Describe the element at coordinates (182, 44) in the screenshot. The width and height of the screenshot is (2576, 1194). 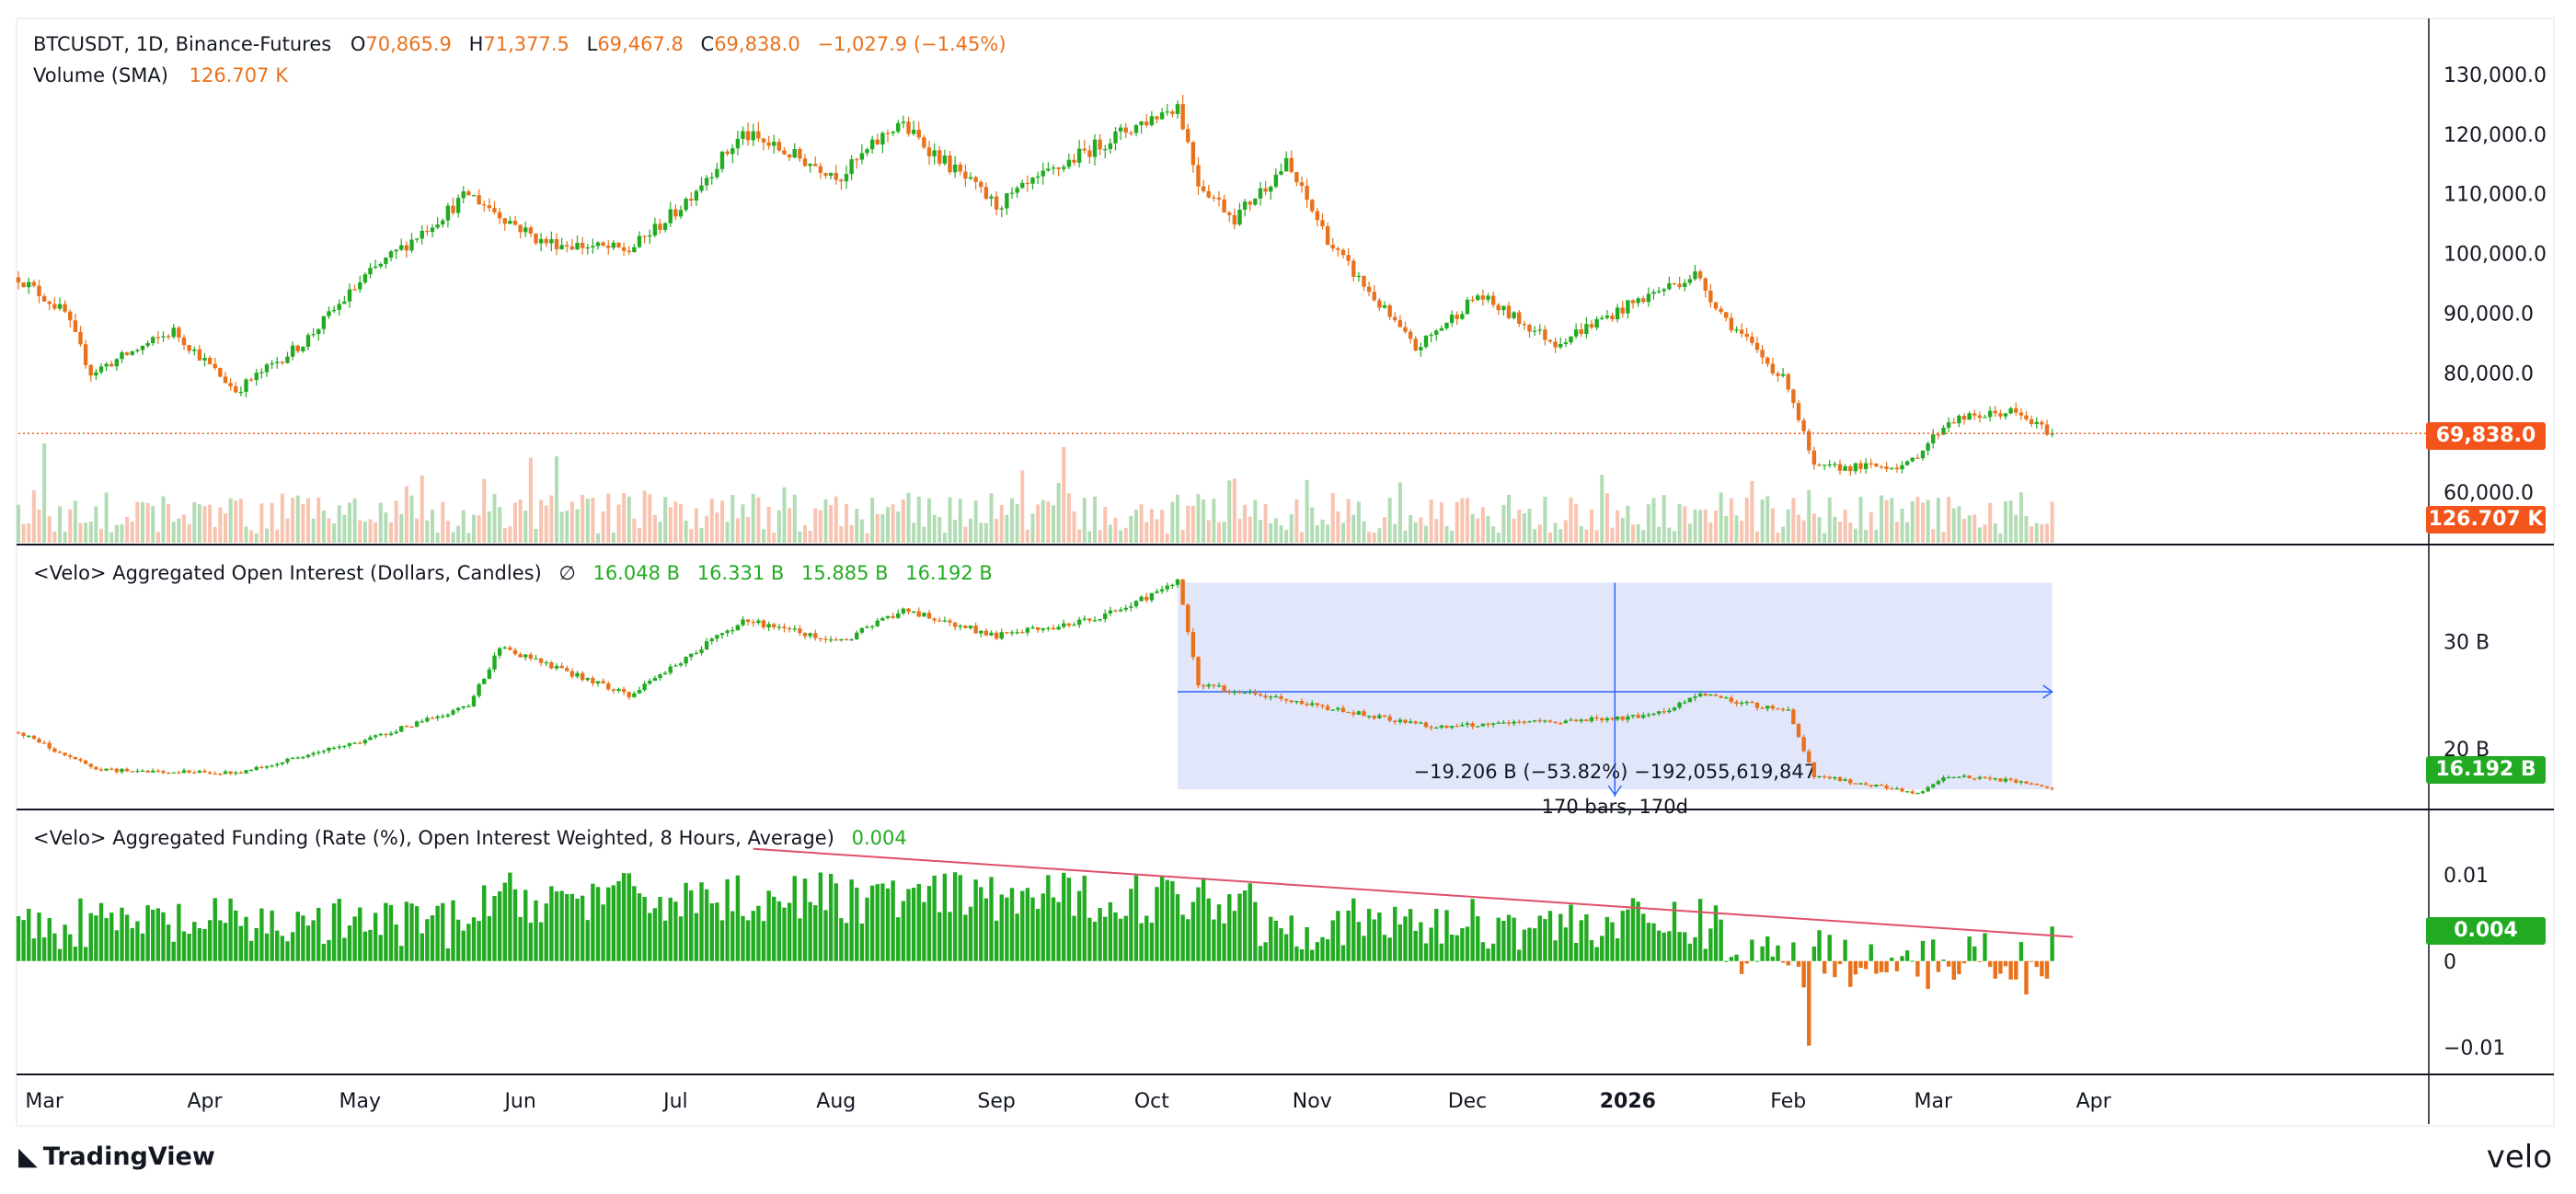
I see `symbol-line: BTCUSDT, 1D, Binance-Futures` at that location.